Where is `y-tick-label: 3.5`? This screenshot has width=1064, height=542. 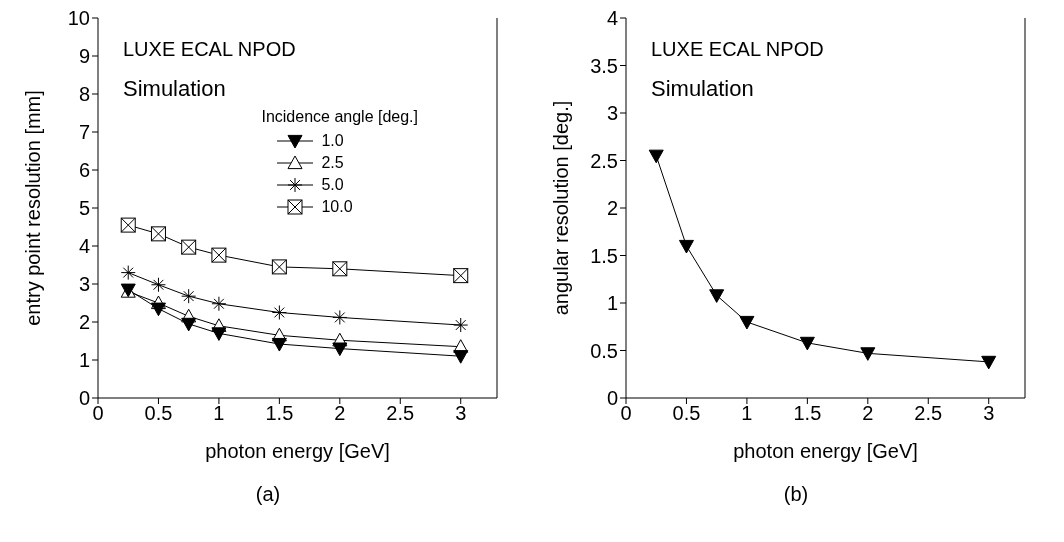
y-tick-label: 3.5 is located at coordinates (604, 65).